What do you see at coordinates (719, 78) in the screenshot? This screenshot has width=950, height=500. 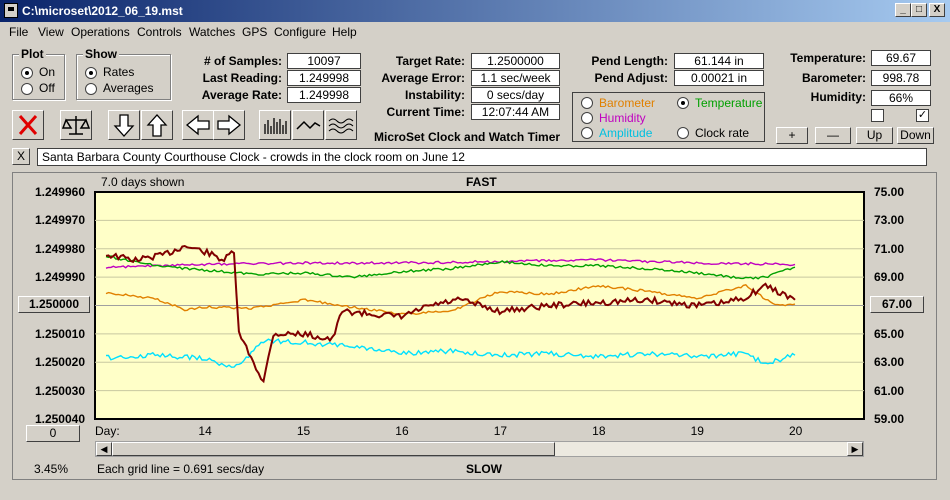 I see `pend-adjust-value: 0.00021 in` at bounding box center [719, 78].